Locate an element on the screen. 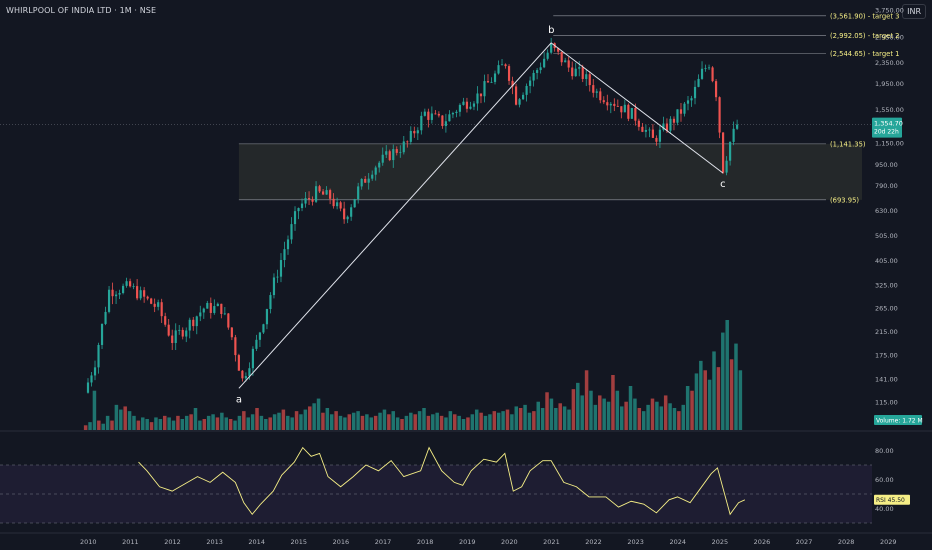 This screenshot has width=932, height=550. time-axis-tick: 2012 is located at coordinates (172, 542).